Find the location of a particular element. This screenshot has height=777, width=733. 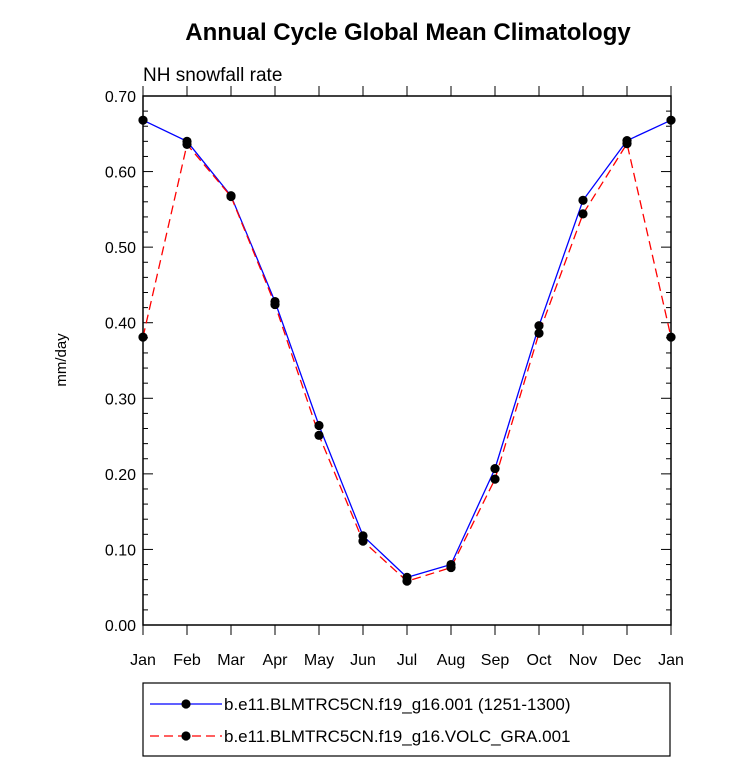

x-tick-label: Feb is located at coordinates (187, 660).